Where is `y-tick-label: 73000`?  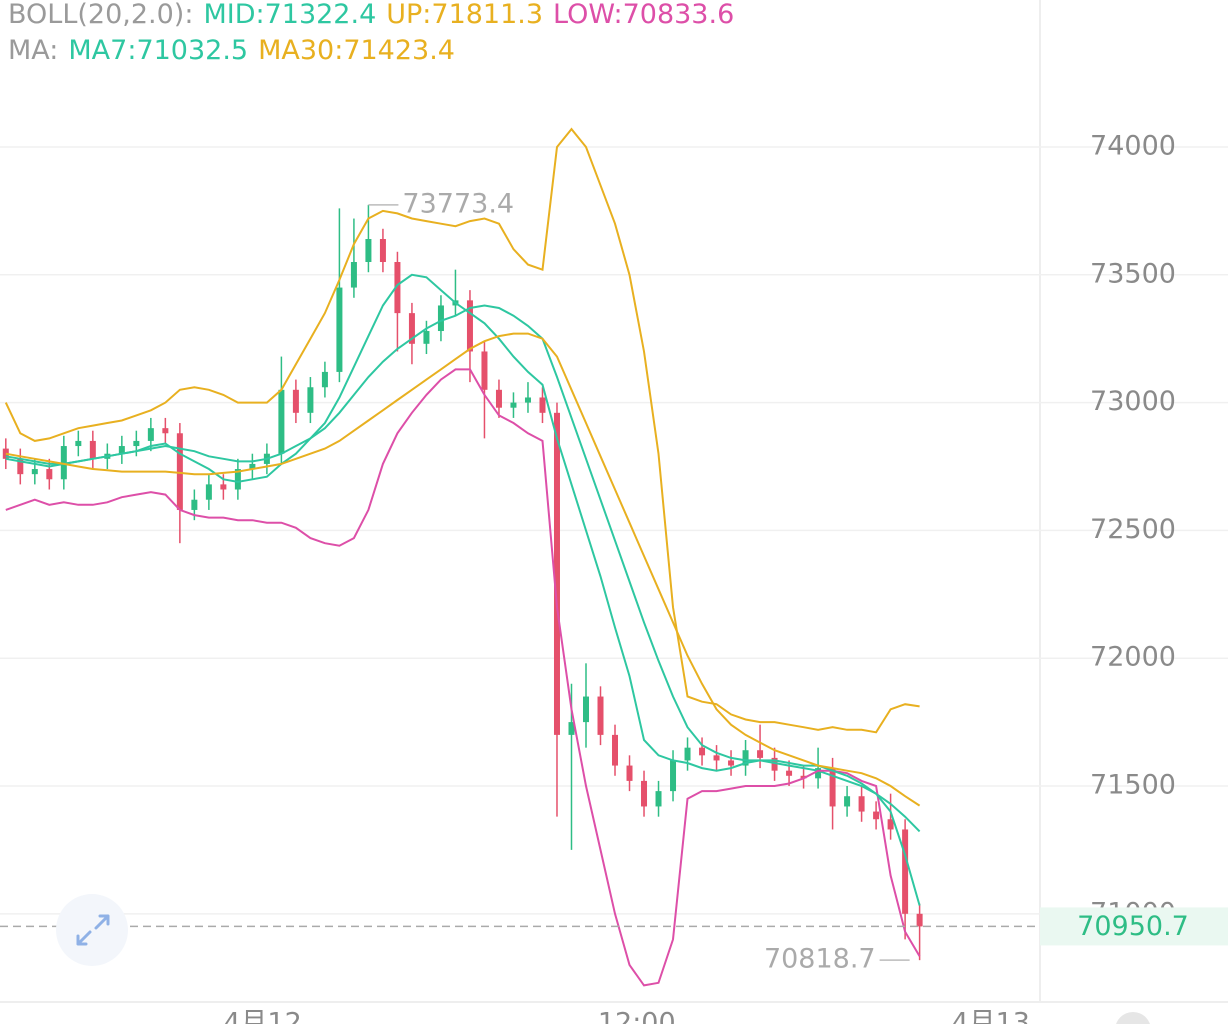
y-tick-label: 73000 is located at coordinates (1133, 401).